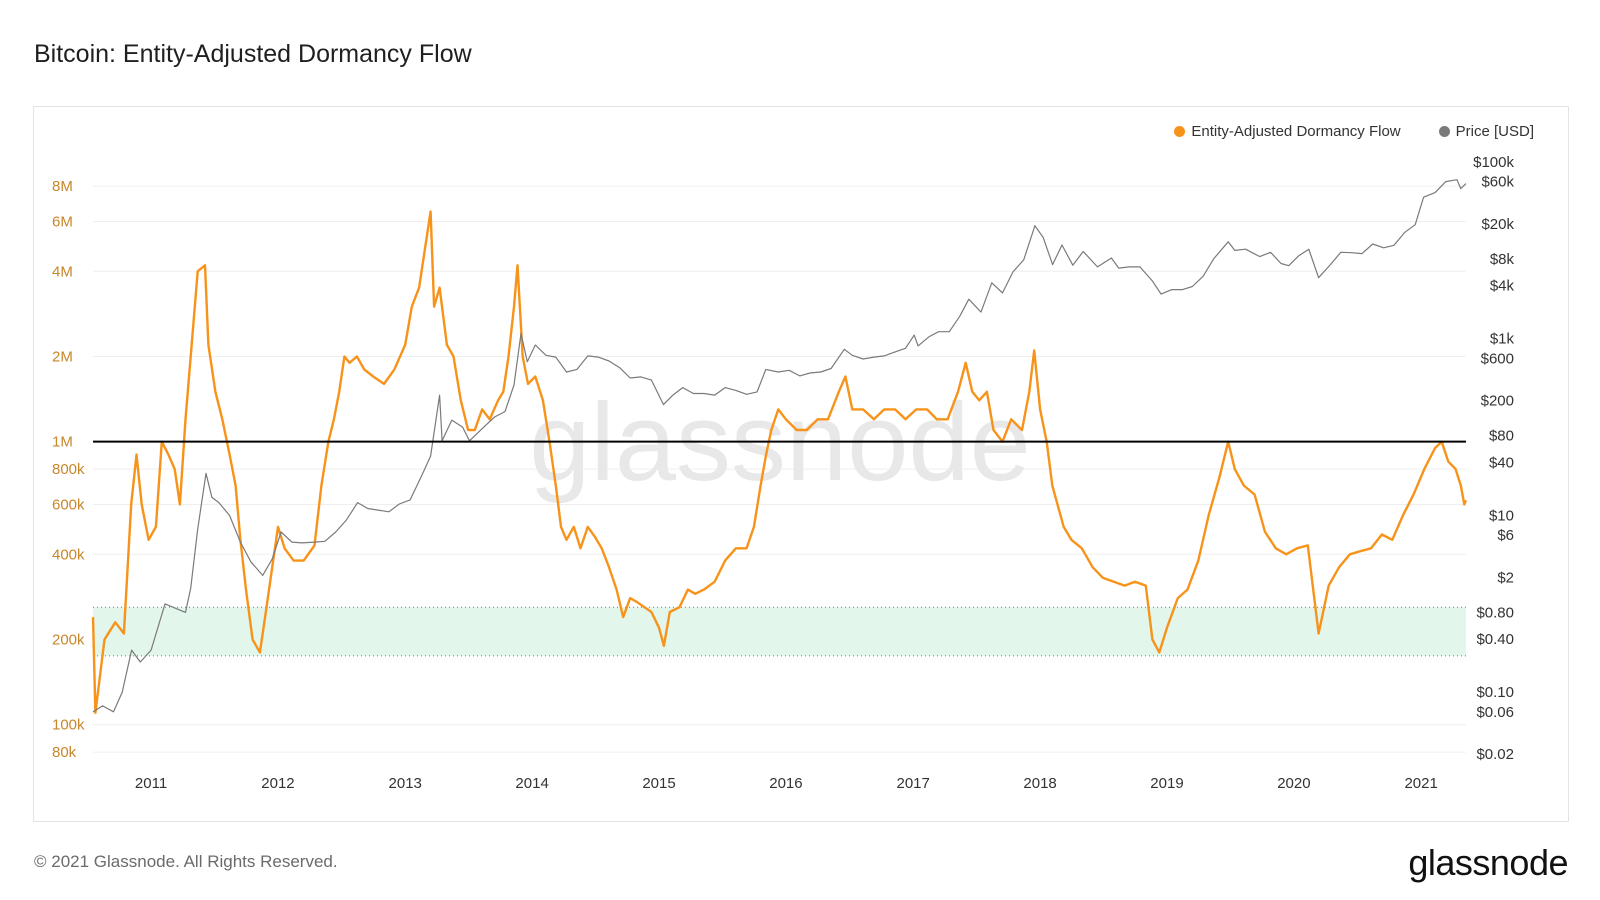  What do you see at coordinates (62, 186) in the screenshot?
I see `y-left-tick-label: 8M` at bounding box center [62, 186].